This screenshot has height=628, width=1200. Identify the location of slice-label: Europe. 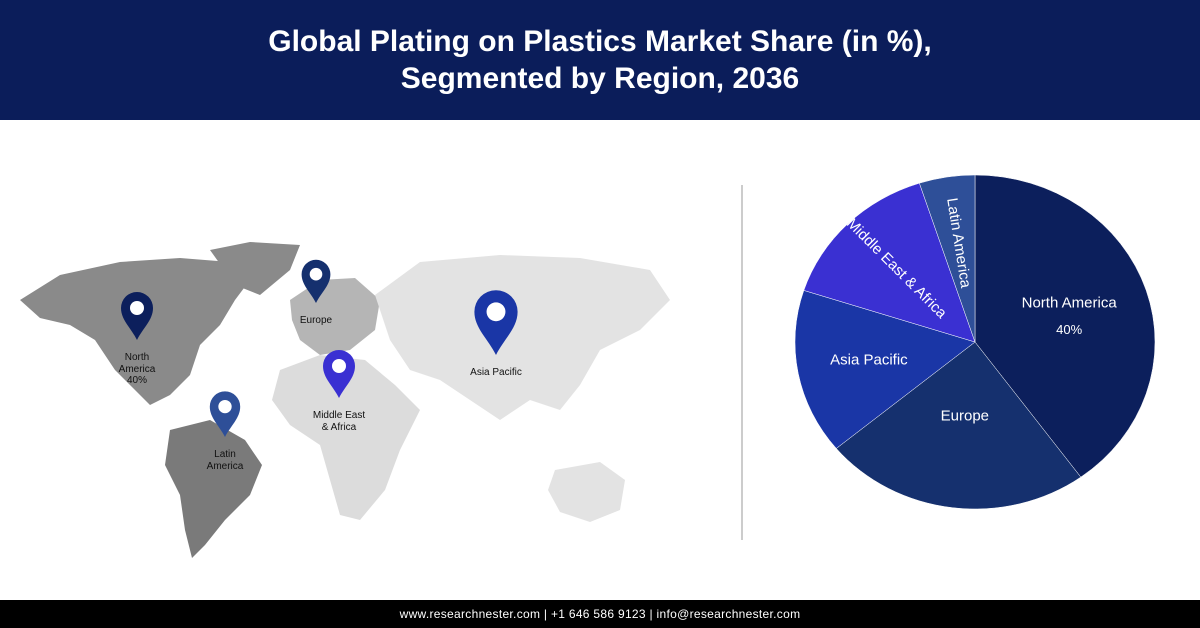
(965, 416).